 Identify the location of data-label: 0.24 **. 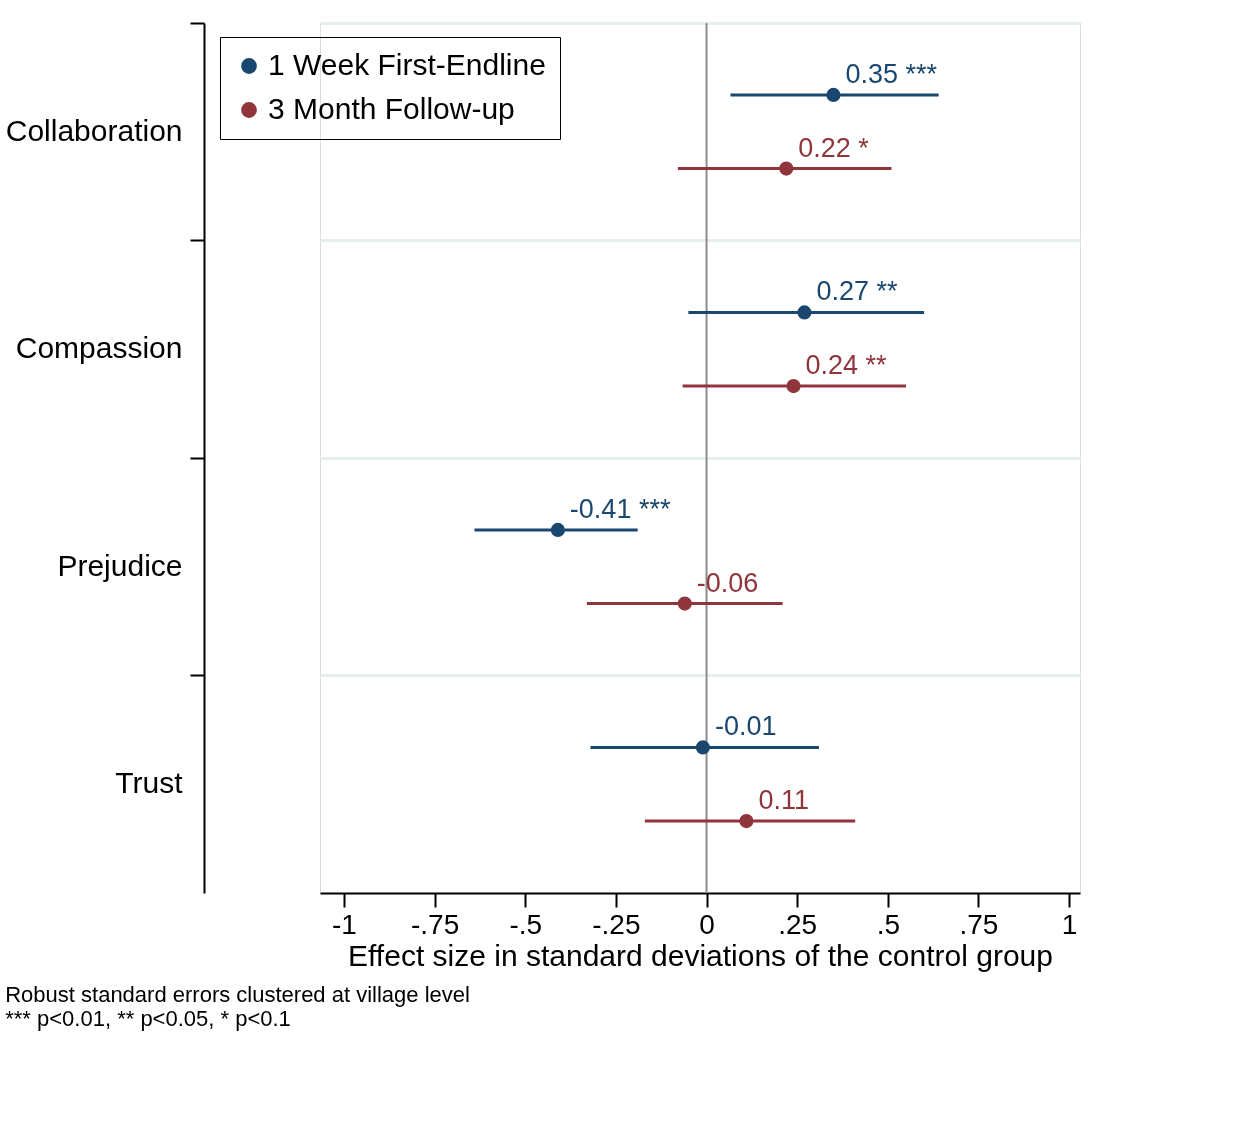
(846, 365).